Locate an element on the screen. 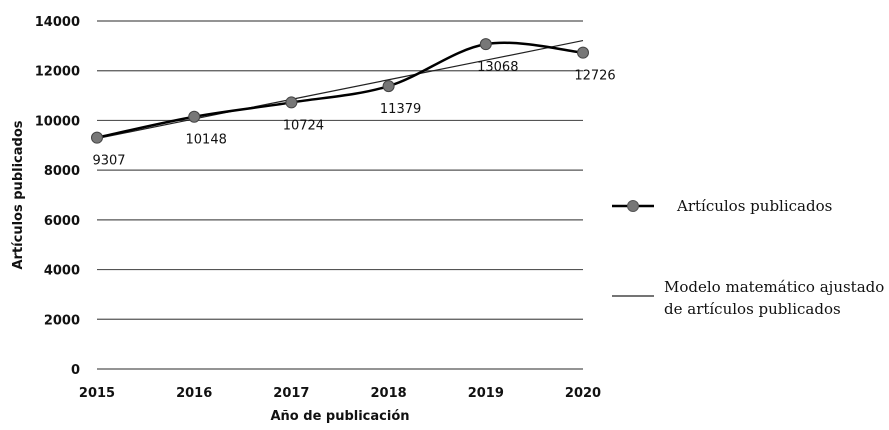 This screenshot has width=889, height=430. y-tick-label-0: 0 is located at coordinates (75, 370).